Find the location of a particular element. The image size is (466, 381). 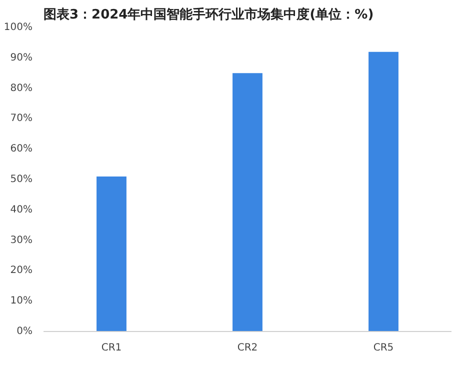

y-tick-label: 0% is located at coordinates (24, 331).